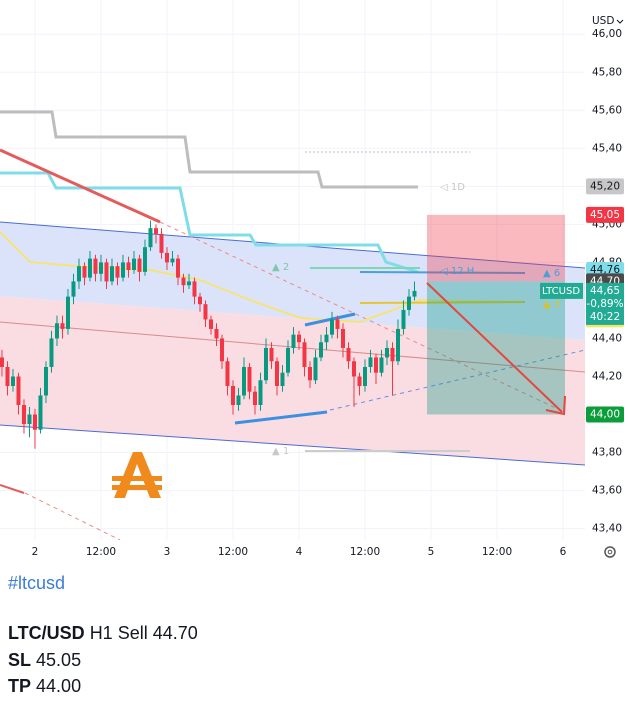 Image resolution: width=628 pixels, height=709 pixels. What do you see at coordinates (607, 376) in the screenshot?
I see `y-tick-label: 44,20` at bounding box center [607, 376].